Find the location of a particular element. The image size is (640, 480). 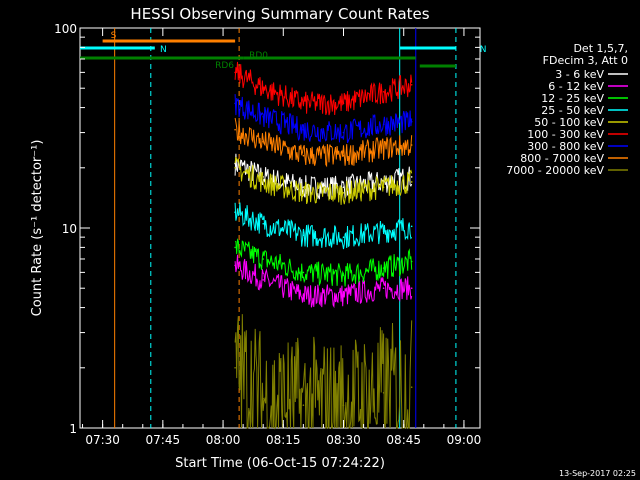

y-tick-label-2: 100 is located at coordinates (65, 29).